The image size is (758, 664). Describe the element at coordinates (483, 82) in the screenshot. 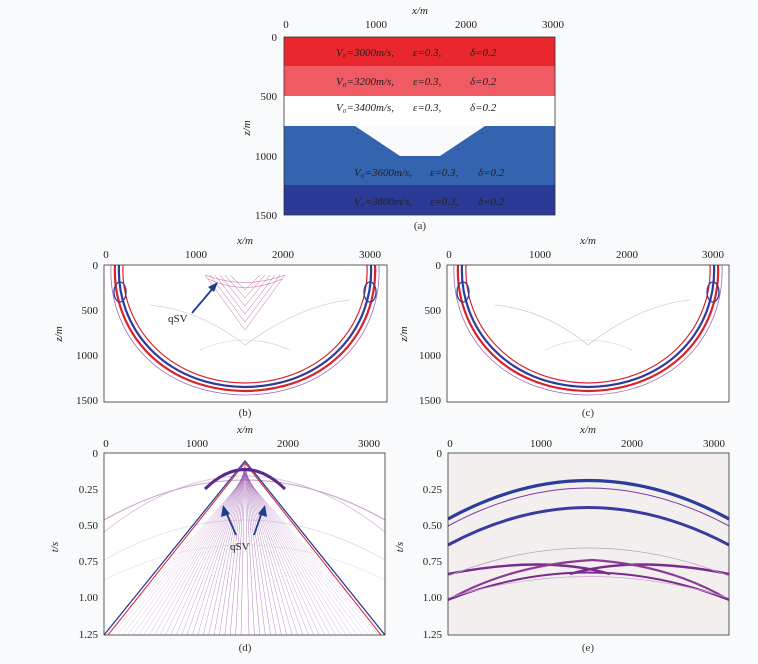

I see `layer-2-delta: δ=0.2` at that location.